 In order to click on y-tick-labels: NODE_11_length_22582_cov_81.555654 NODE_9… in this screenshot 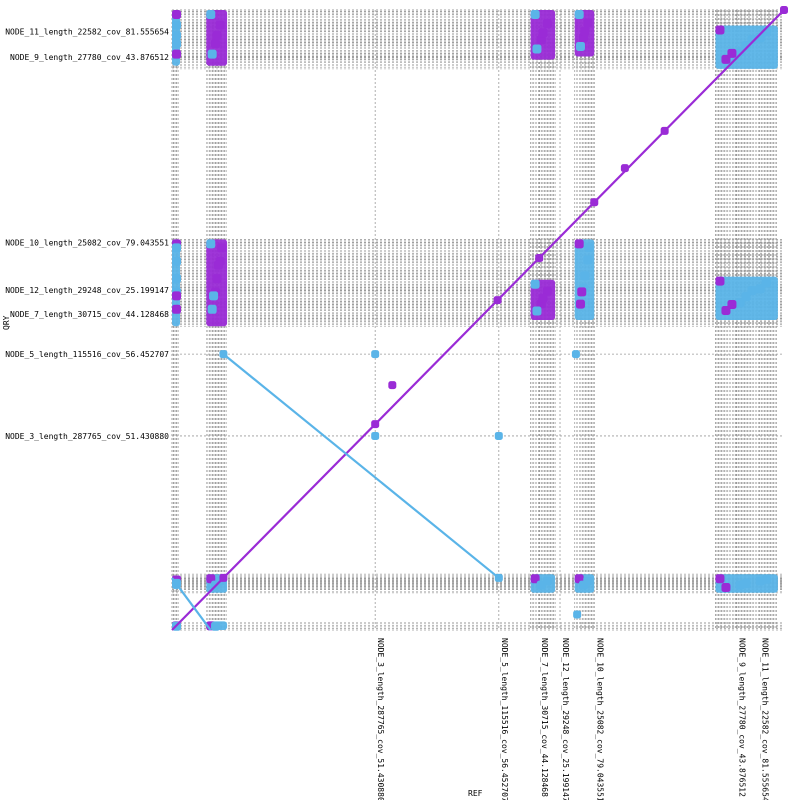, I will do `click(87, 234)`.